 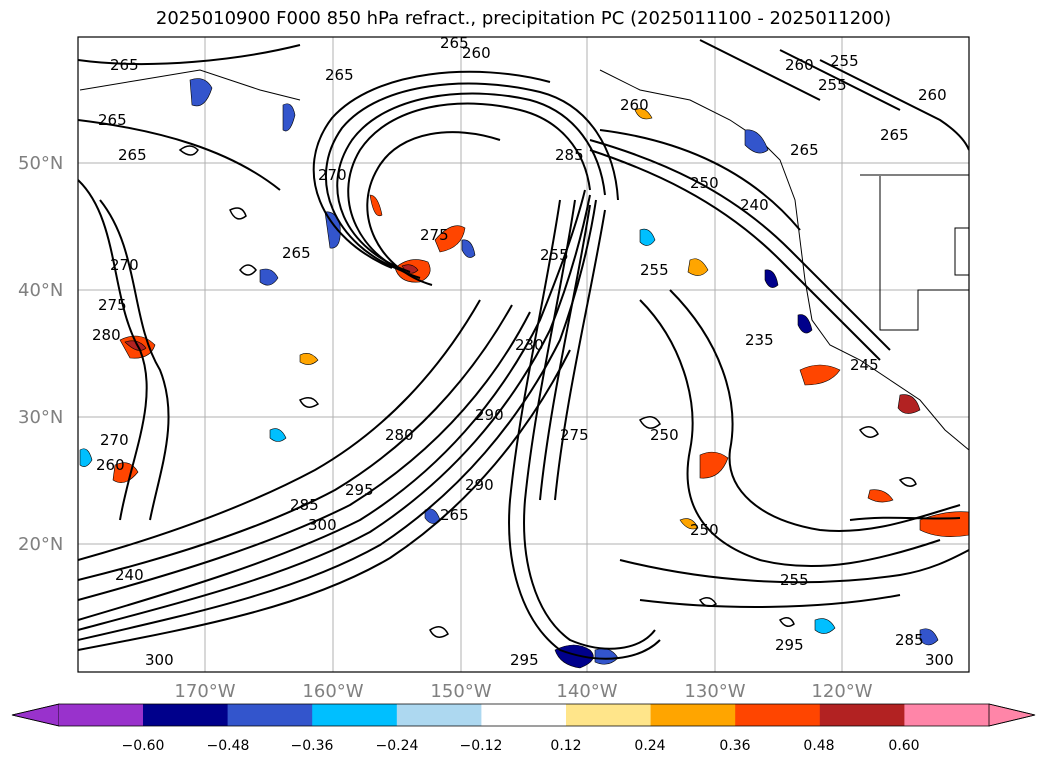 I want to click on contour-label: 235, so click(x=759, y=340).